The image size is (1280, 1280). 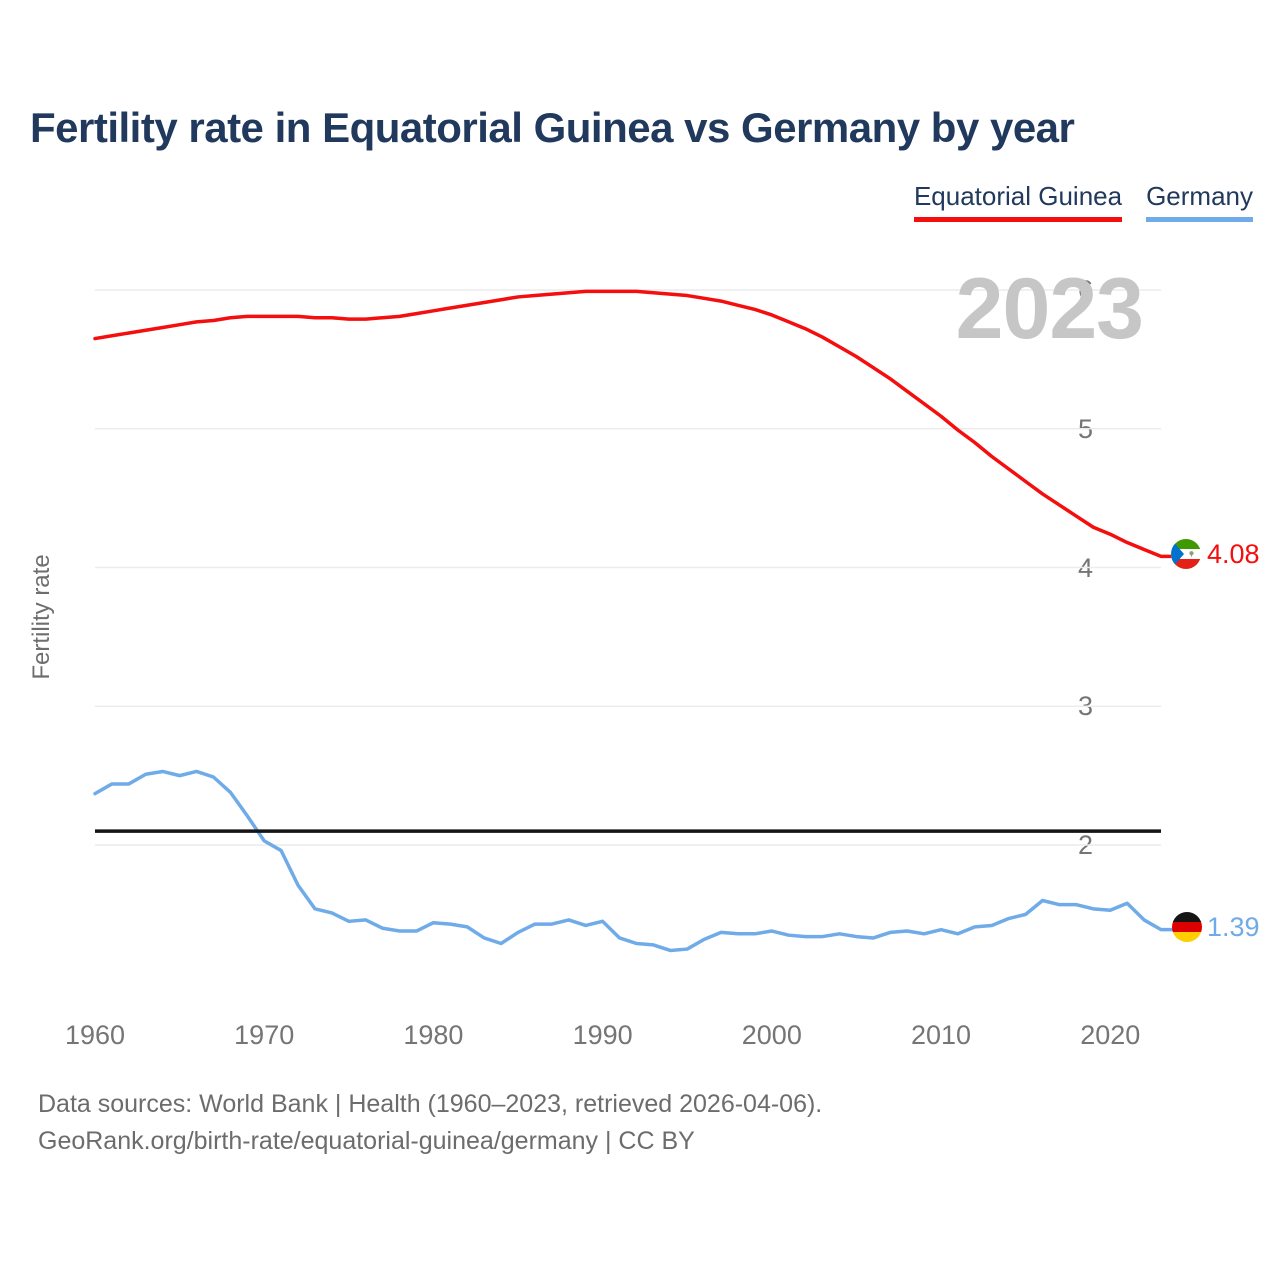 What do you see at coordinates (1110, 1035) in the screenshot?
I see `x-tick-label: 2020` at bounding box center [1110, 1035].